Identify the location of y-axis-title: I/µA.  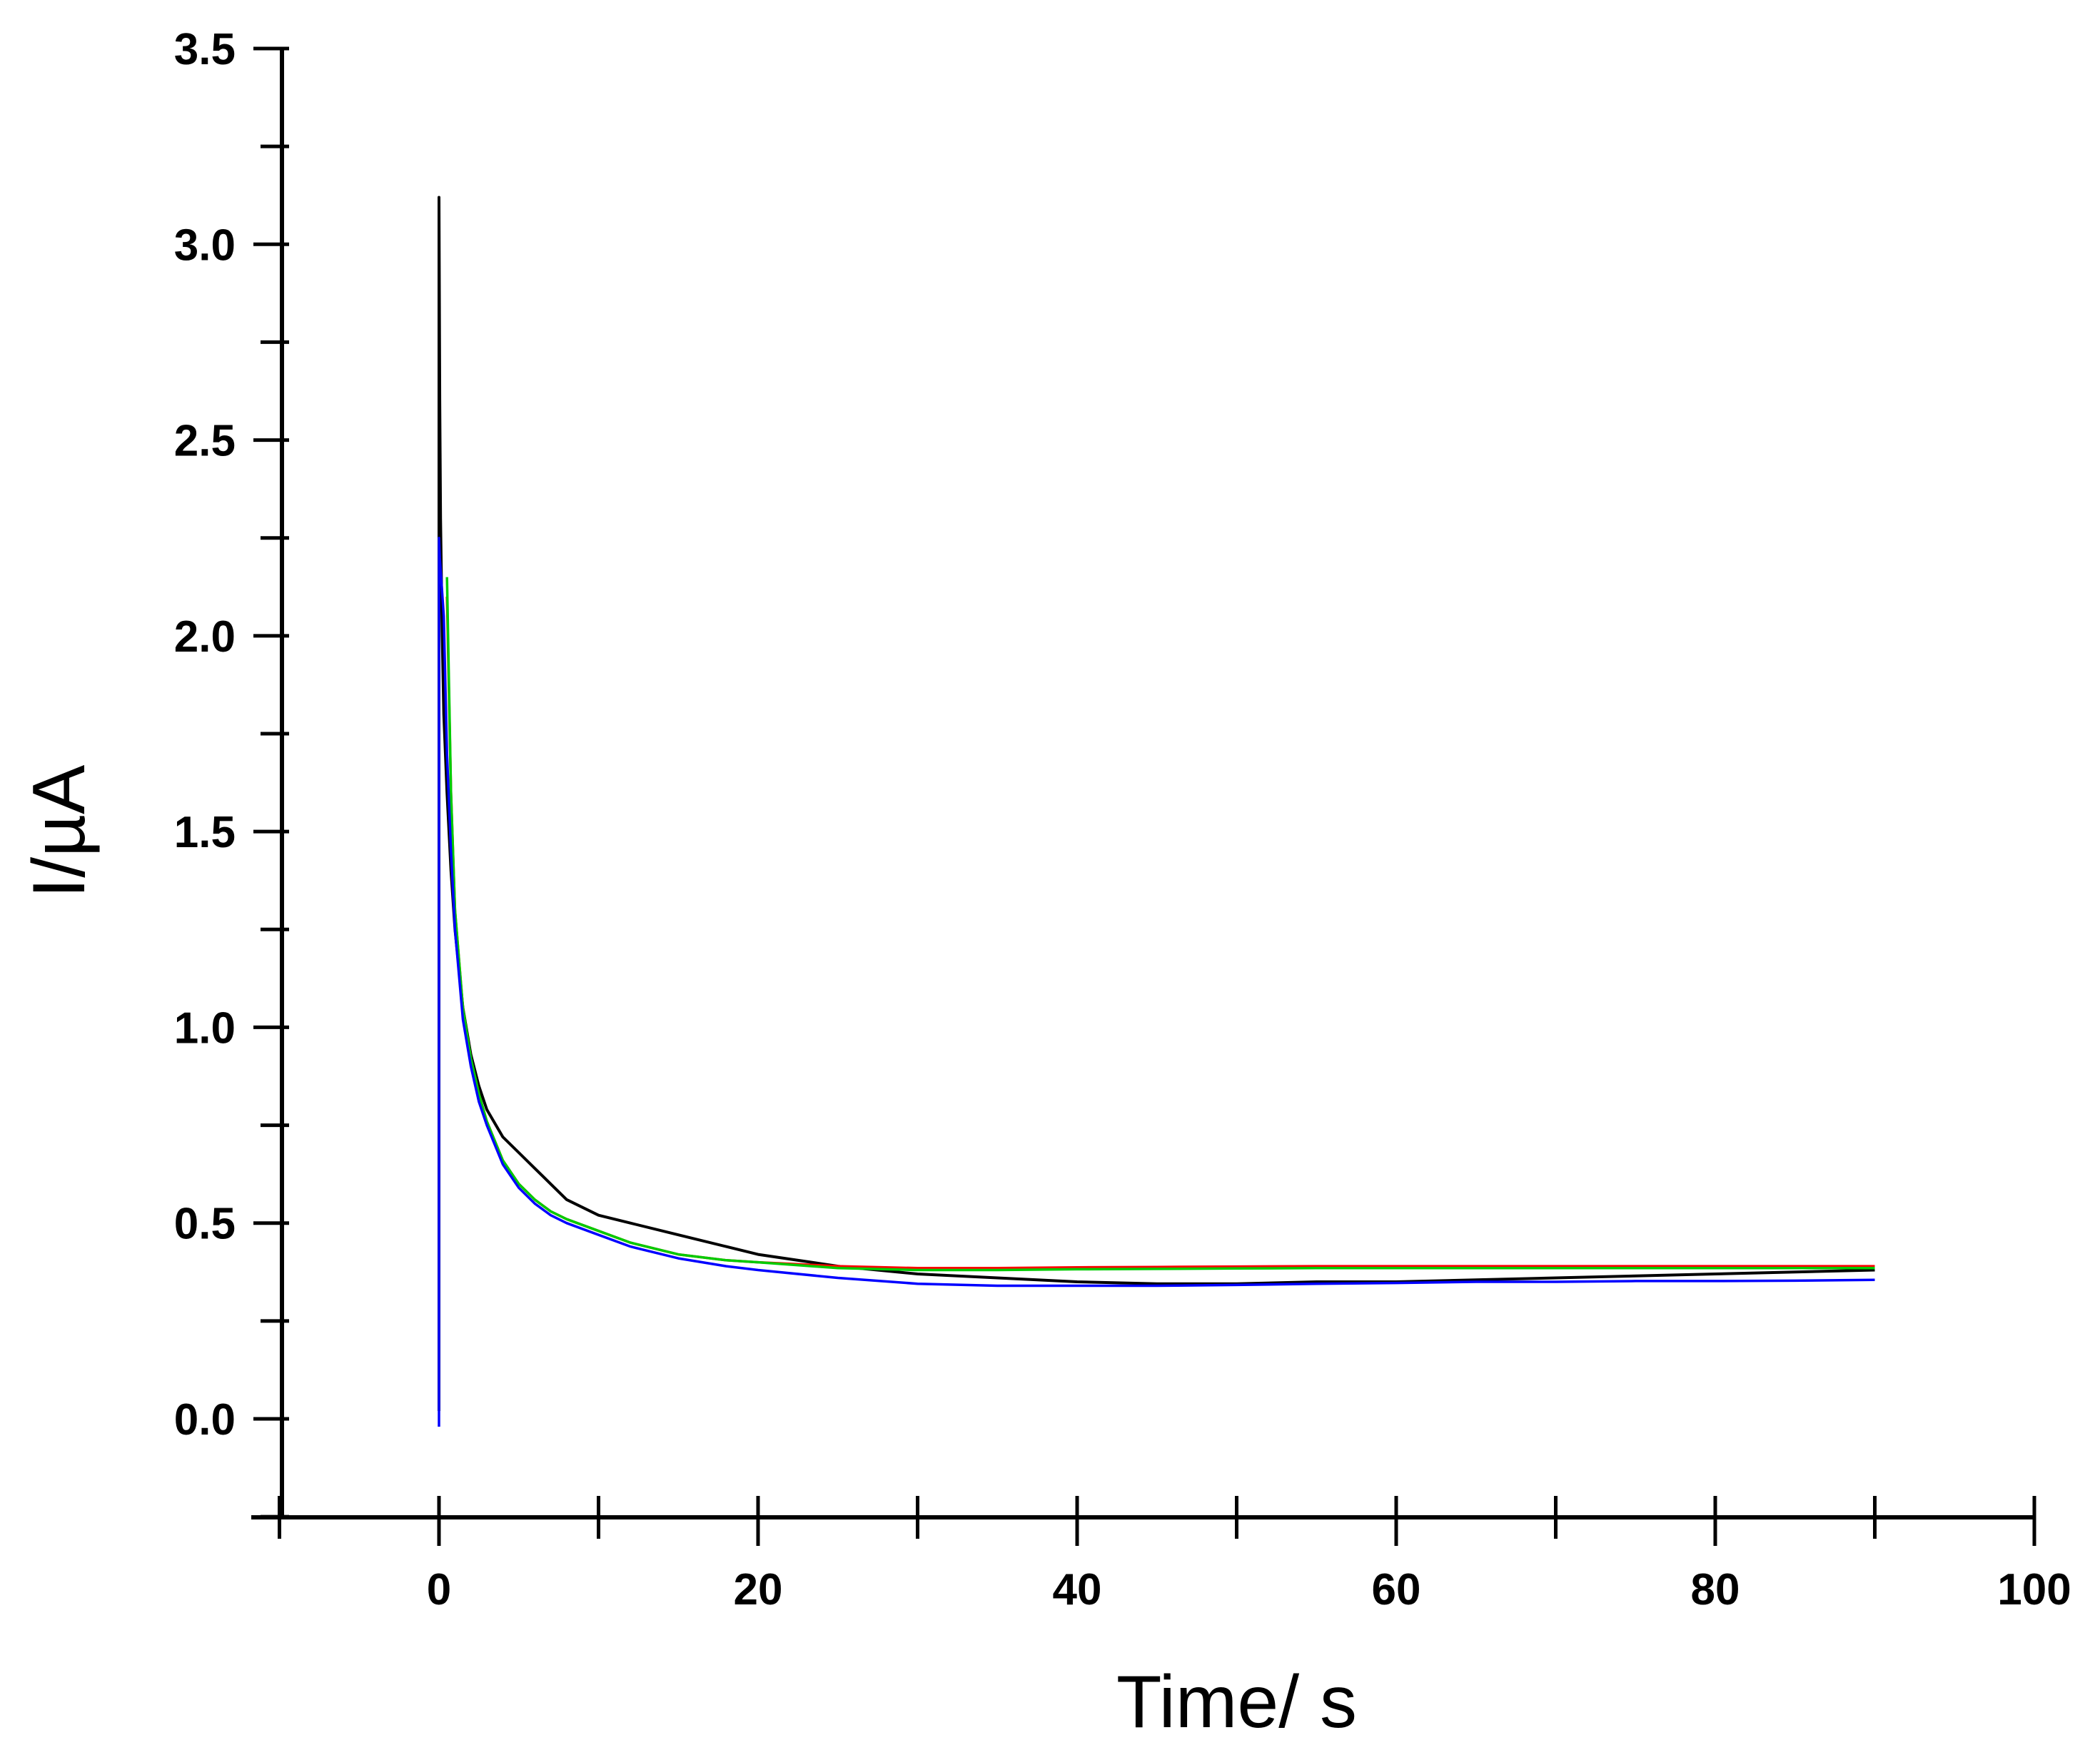
(60, 831).